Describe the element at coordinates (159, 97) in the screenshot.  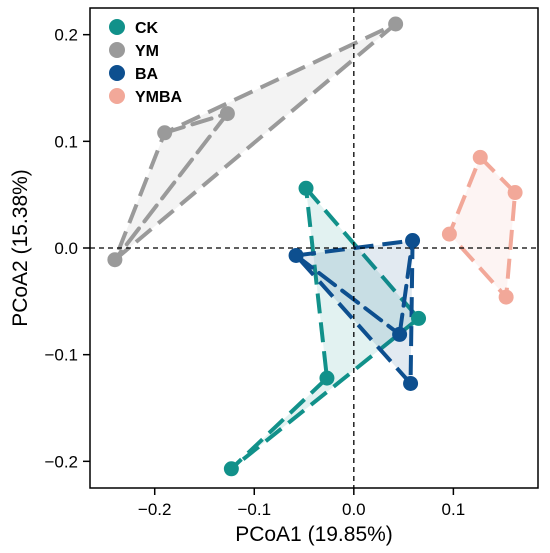
I see `legend-label-ymba: YMBA` at that location.